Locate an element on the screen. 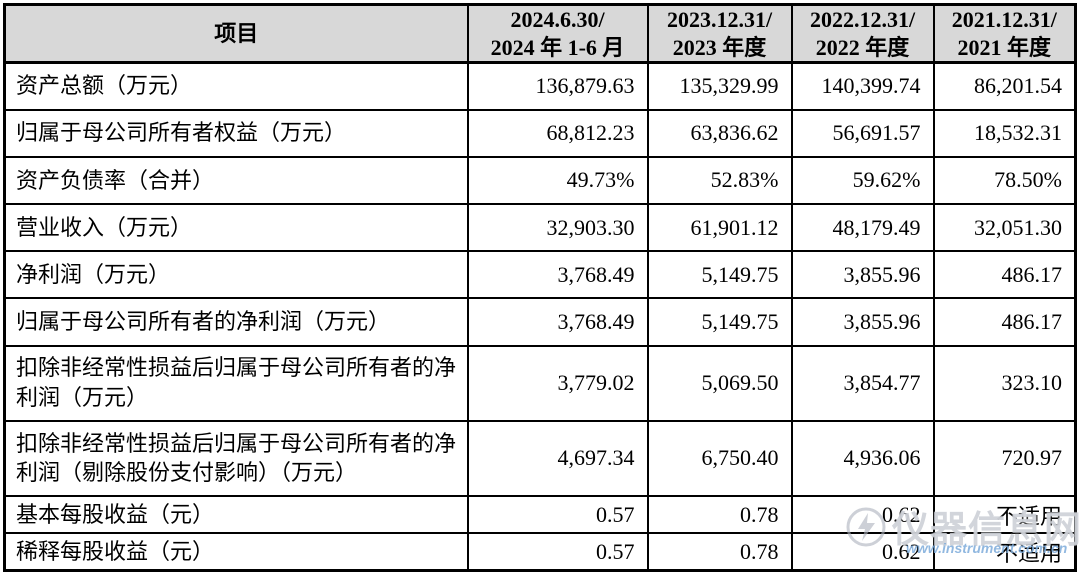 The height and width of the screenshot is (575, 1080). table-row: 资产负债率（合并） 49.73% 52.83% 59.62% 78.50% is located at coordinates (540, 180).